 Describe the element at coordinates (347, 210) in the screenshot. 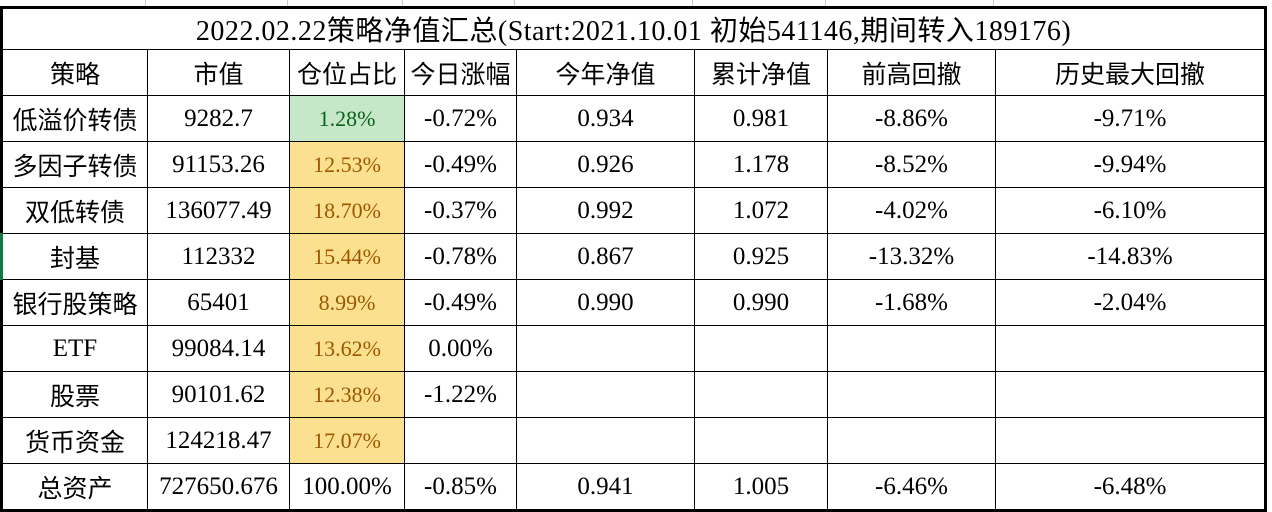

I see `cell-position-pct: 18.70%` at that location.